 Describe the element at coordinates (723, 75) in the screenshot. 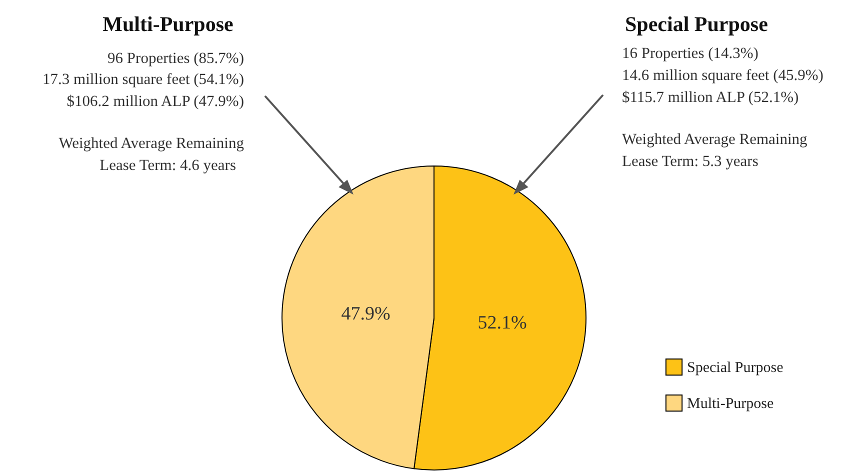

I see `text: 14.6 million square feet (45.9%)` at that location.